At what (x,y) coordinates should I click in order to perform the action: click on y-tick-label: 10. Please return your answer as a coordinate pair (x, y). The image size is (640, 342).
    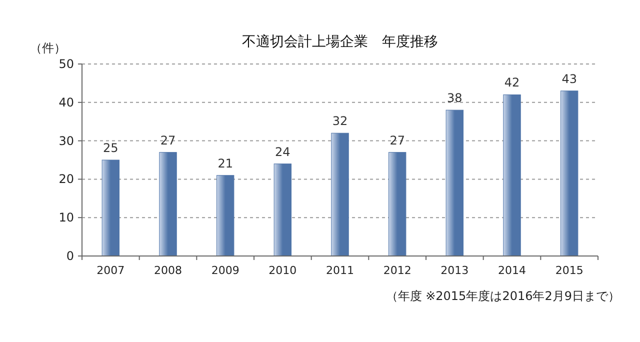
    Looking at the image, I should click on (66, 217).